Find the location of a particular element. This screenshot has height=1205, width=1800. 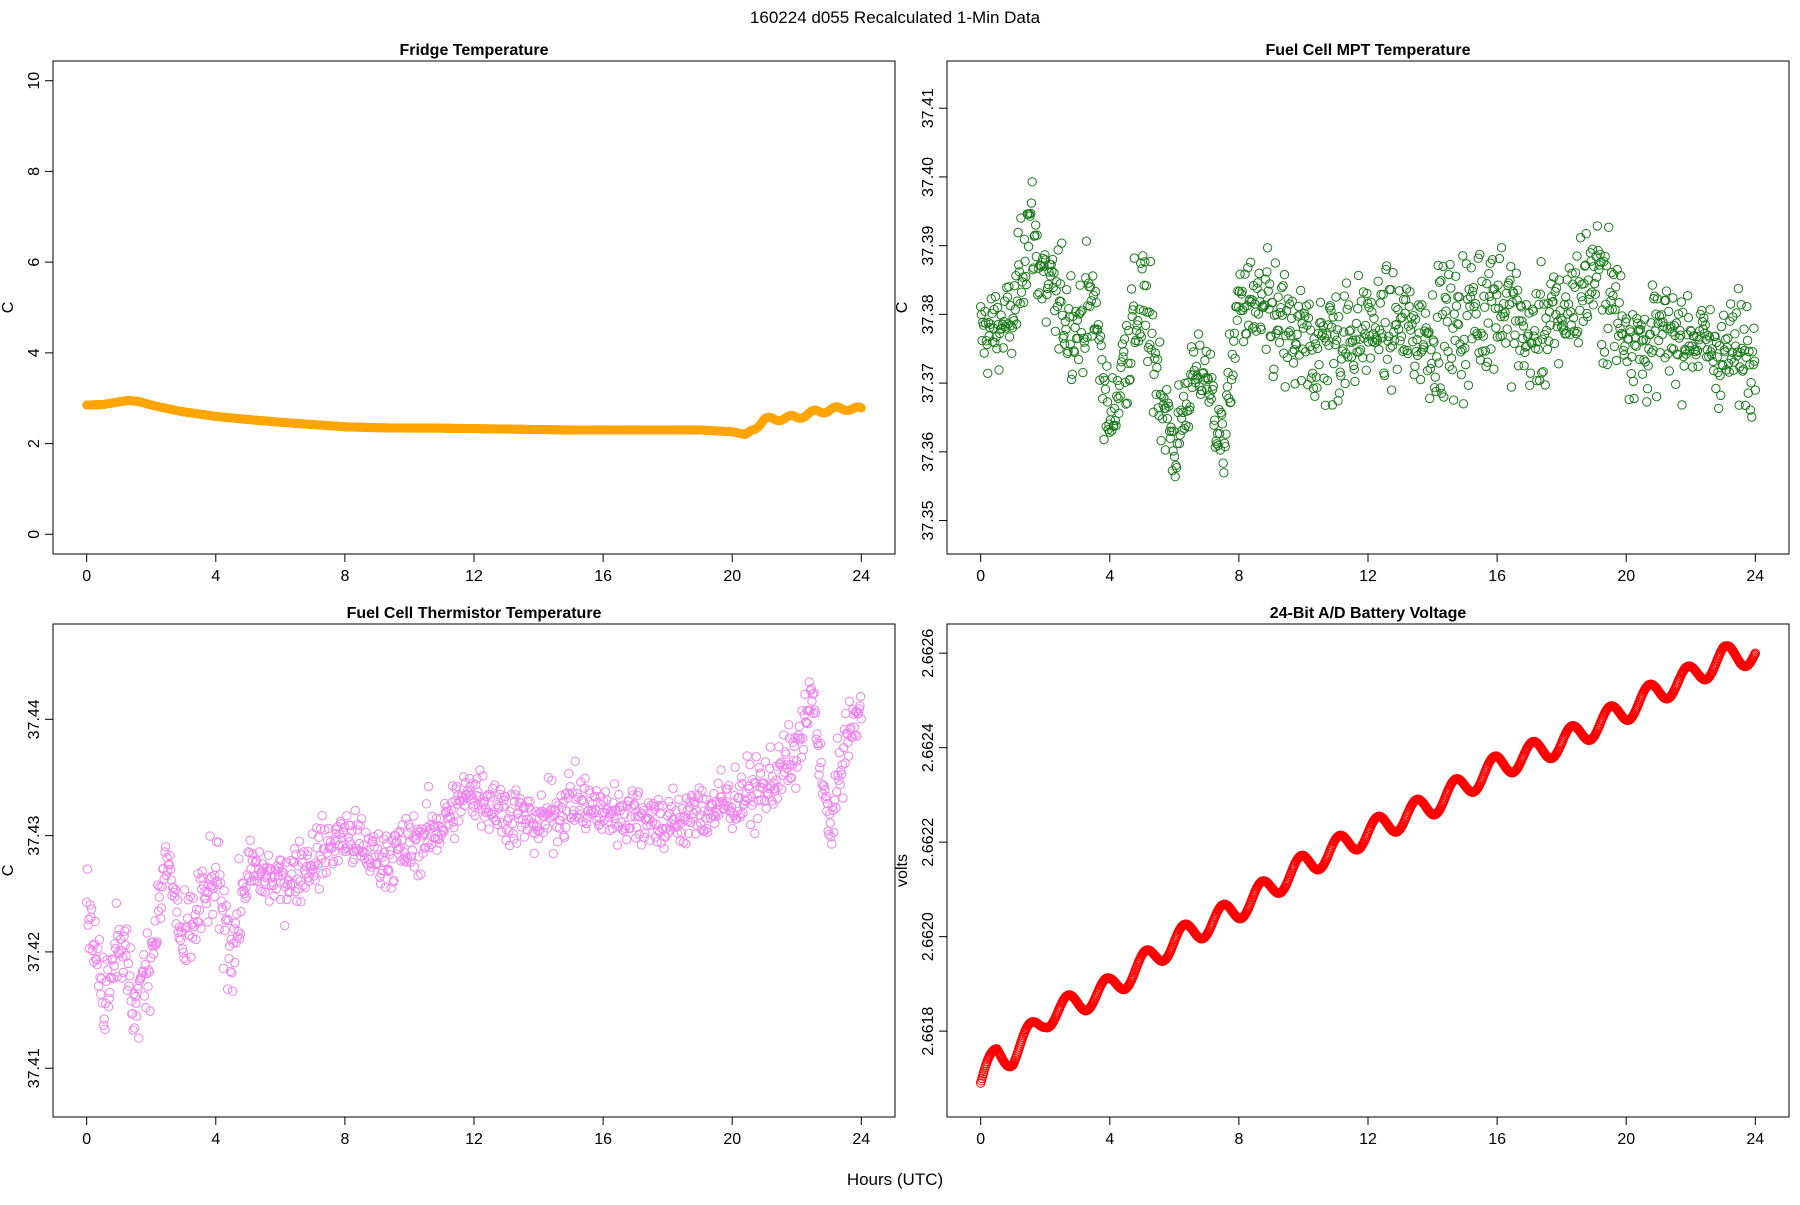

x-tick-label: 12 is located at coordinates (474, 1139).